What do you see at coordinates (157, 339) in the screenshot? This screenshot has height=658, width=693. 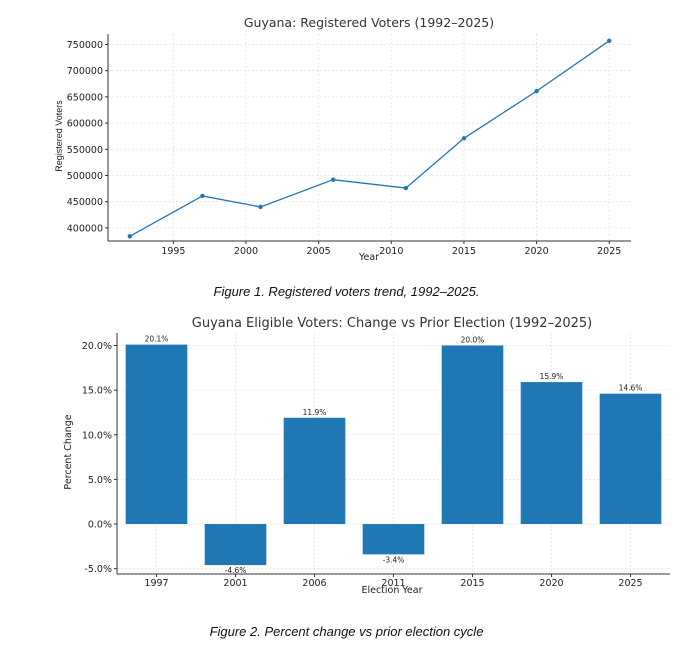 I see `chart2-data-label: 20.1%` at bounding box center [157, 339].